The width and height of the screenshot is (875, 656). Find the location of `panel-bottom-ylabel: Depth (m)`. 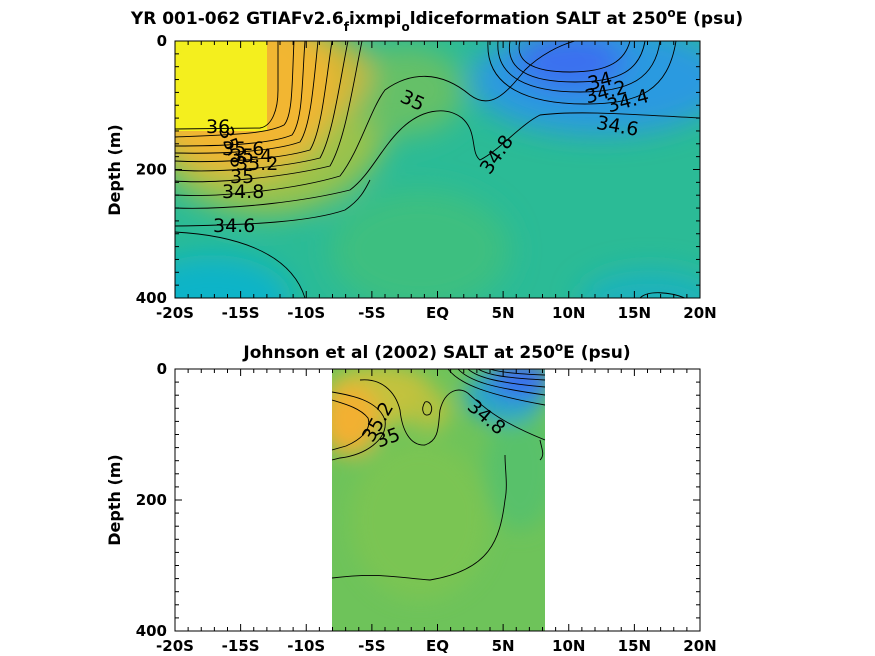

panel-bottom-ylabel: Depth (m) is located at coordinates (114, 500).